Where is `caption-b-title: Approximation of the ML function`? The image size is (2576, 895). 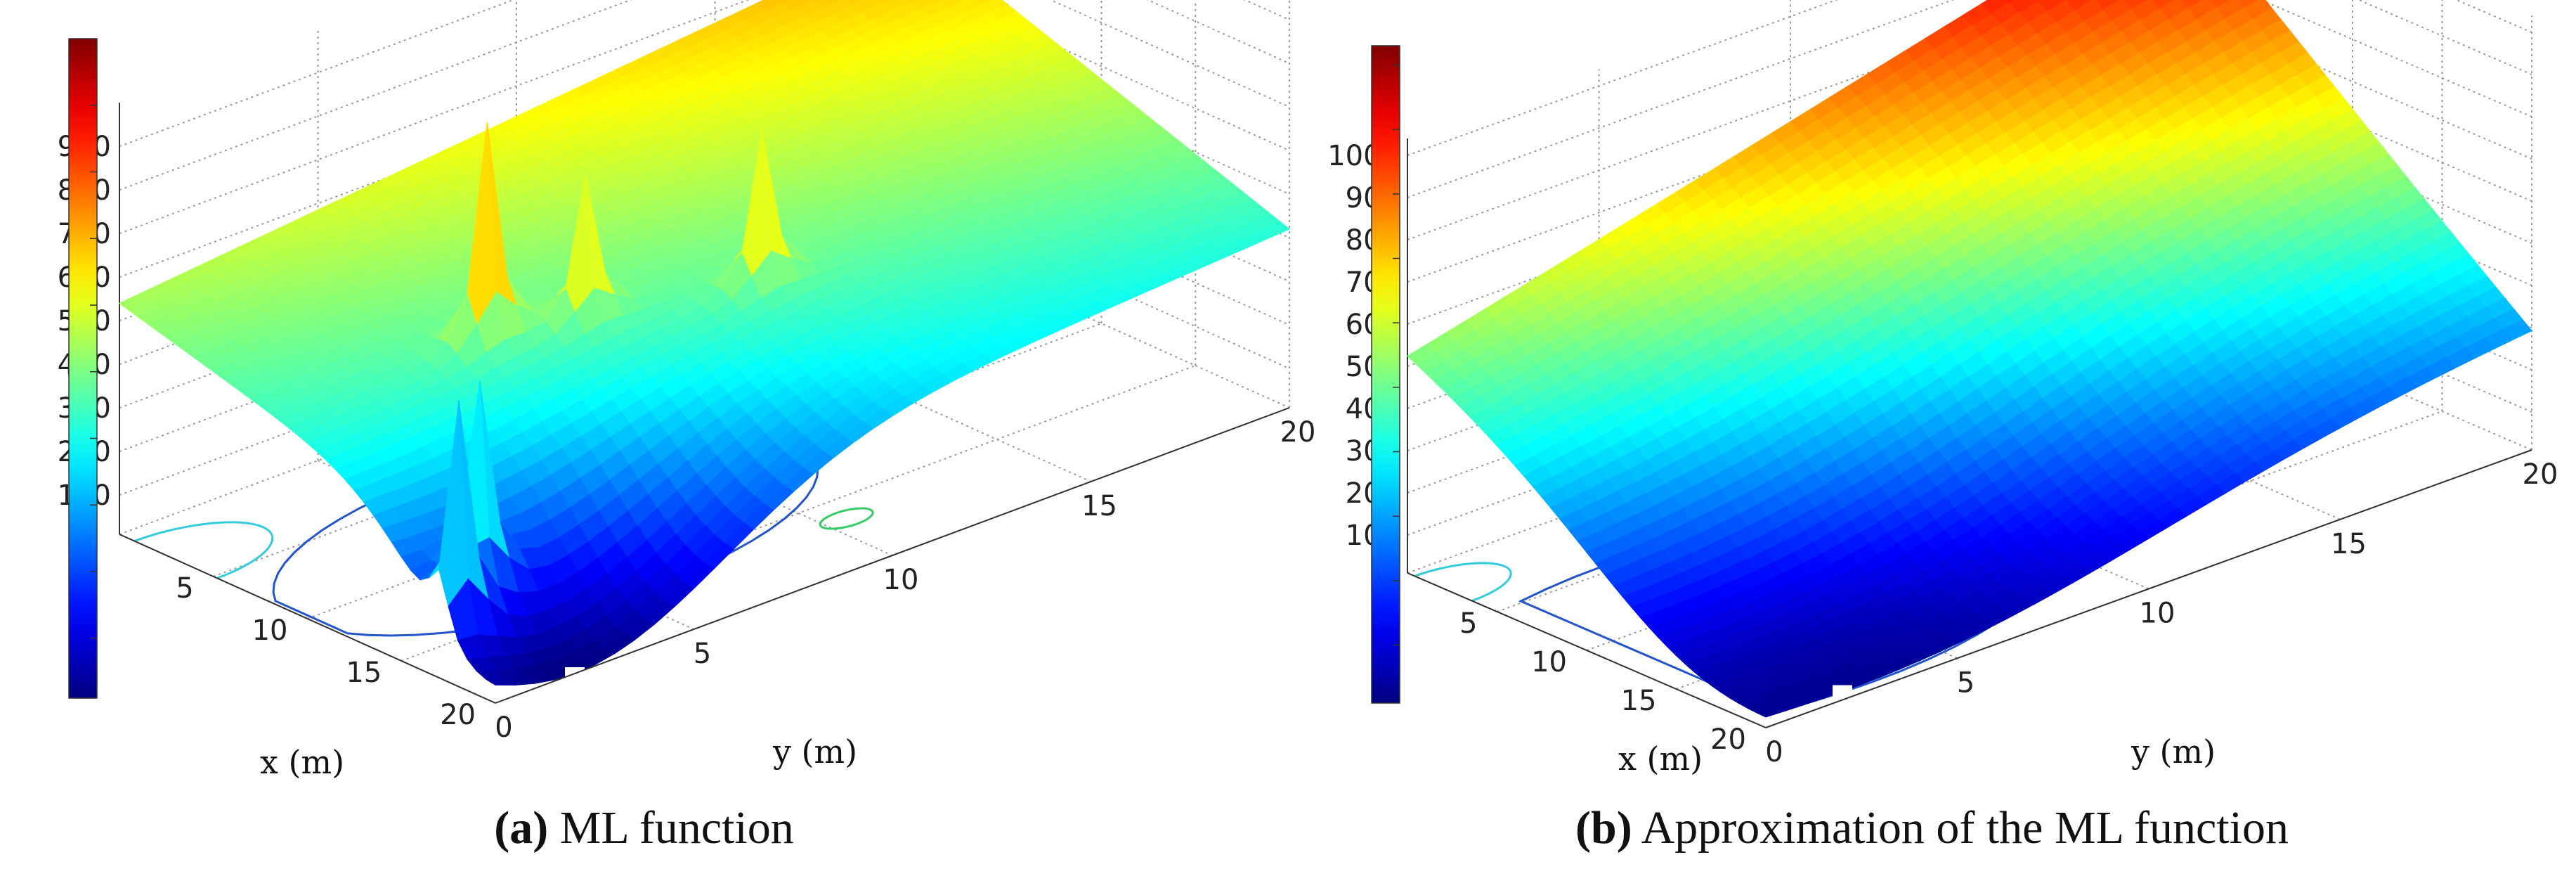 caption-b-title: Approximation of the ML function is located at coordinates (1965, 828).